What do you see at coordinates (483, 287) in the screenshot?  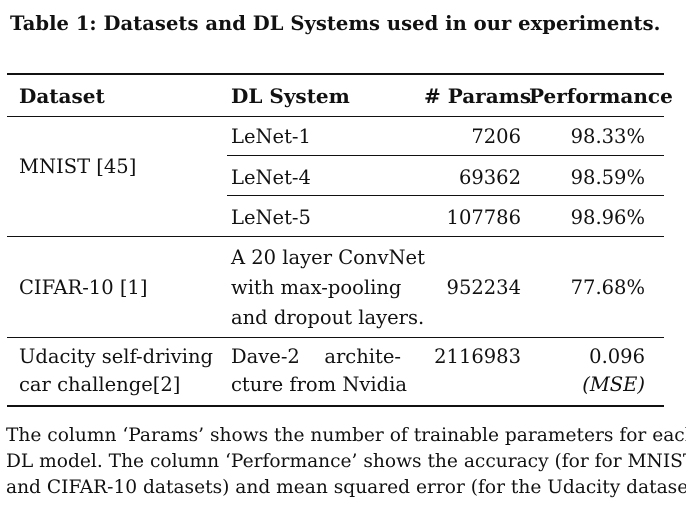 I see `params-convnet: 952234` at bounding box center [483, 287].